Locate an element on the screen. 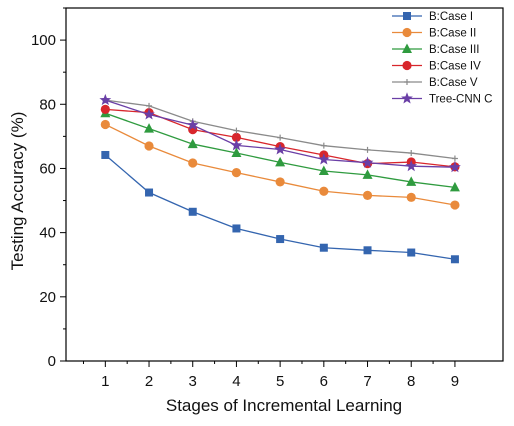  x-tick-label: 2 is located at coordinates (149, 381).